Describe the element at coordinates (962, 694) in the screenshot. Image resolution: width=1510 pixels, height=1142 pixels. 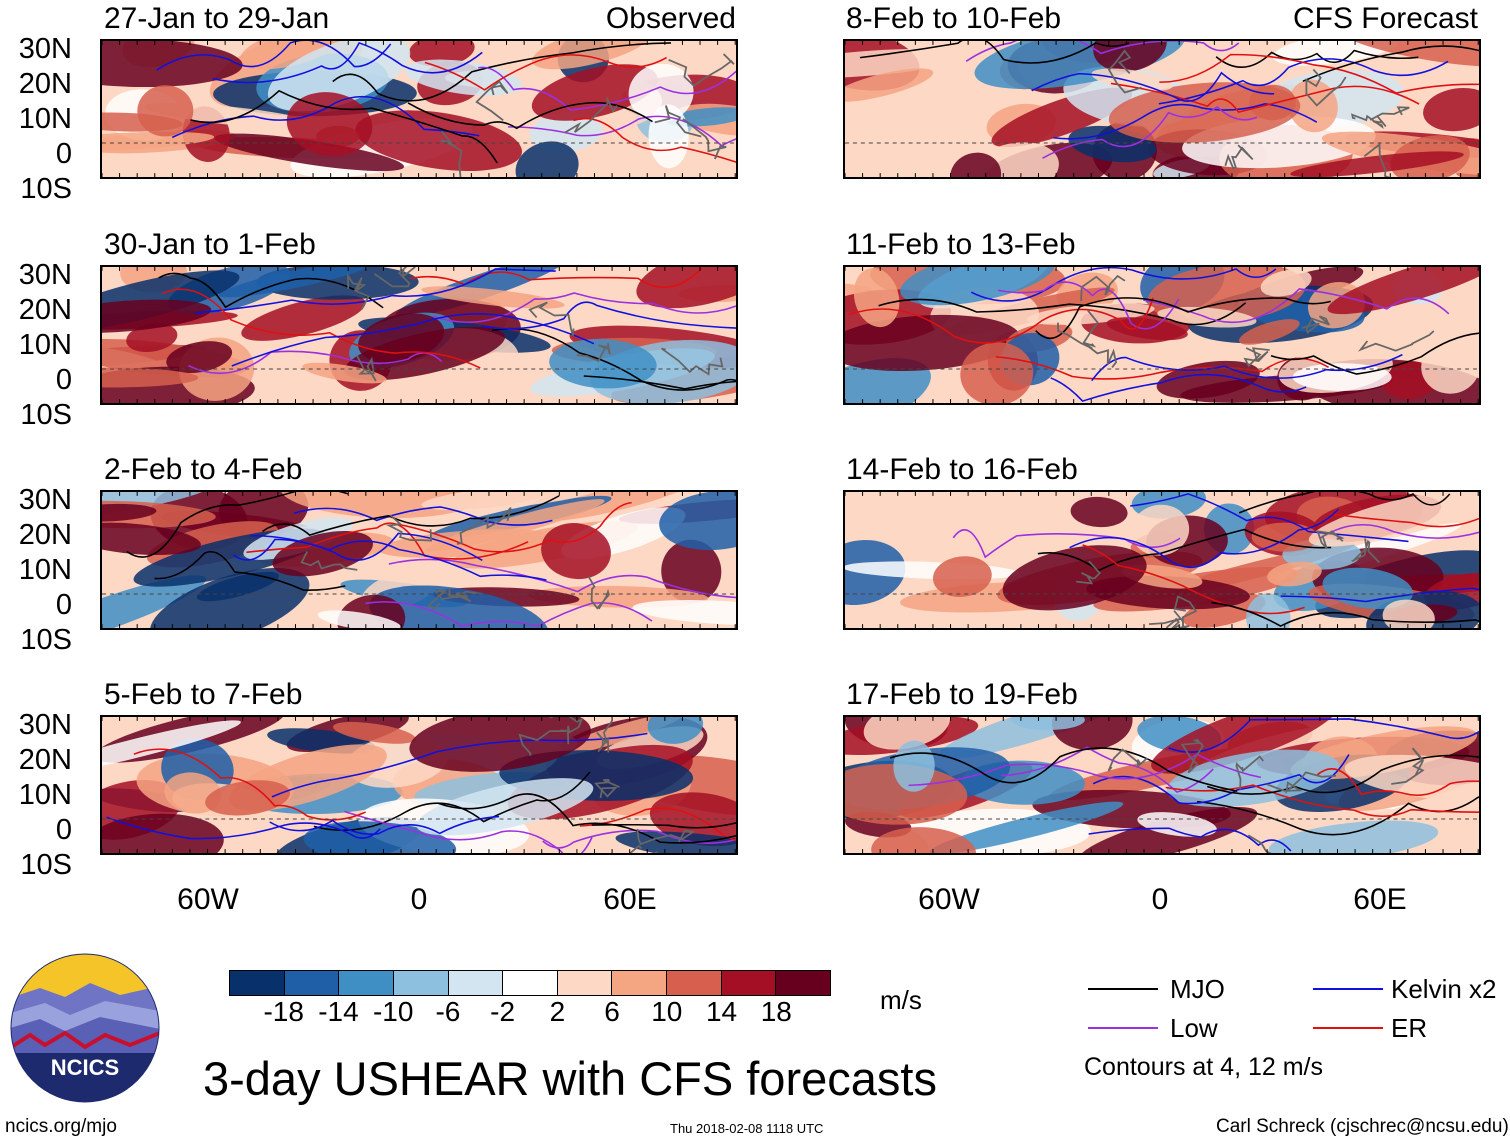
I see `panel-title-8: 17-Feb to 19-Feb` at that location.